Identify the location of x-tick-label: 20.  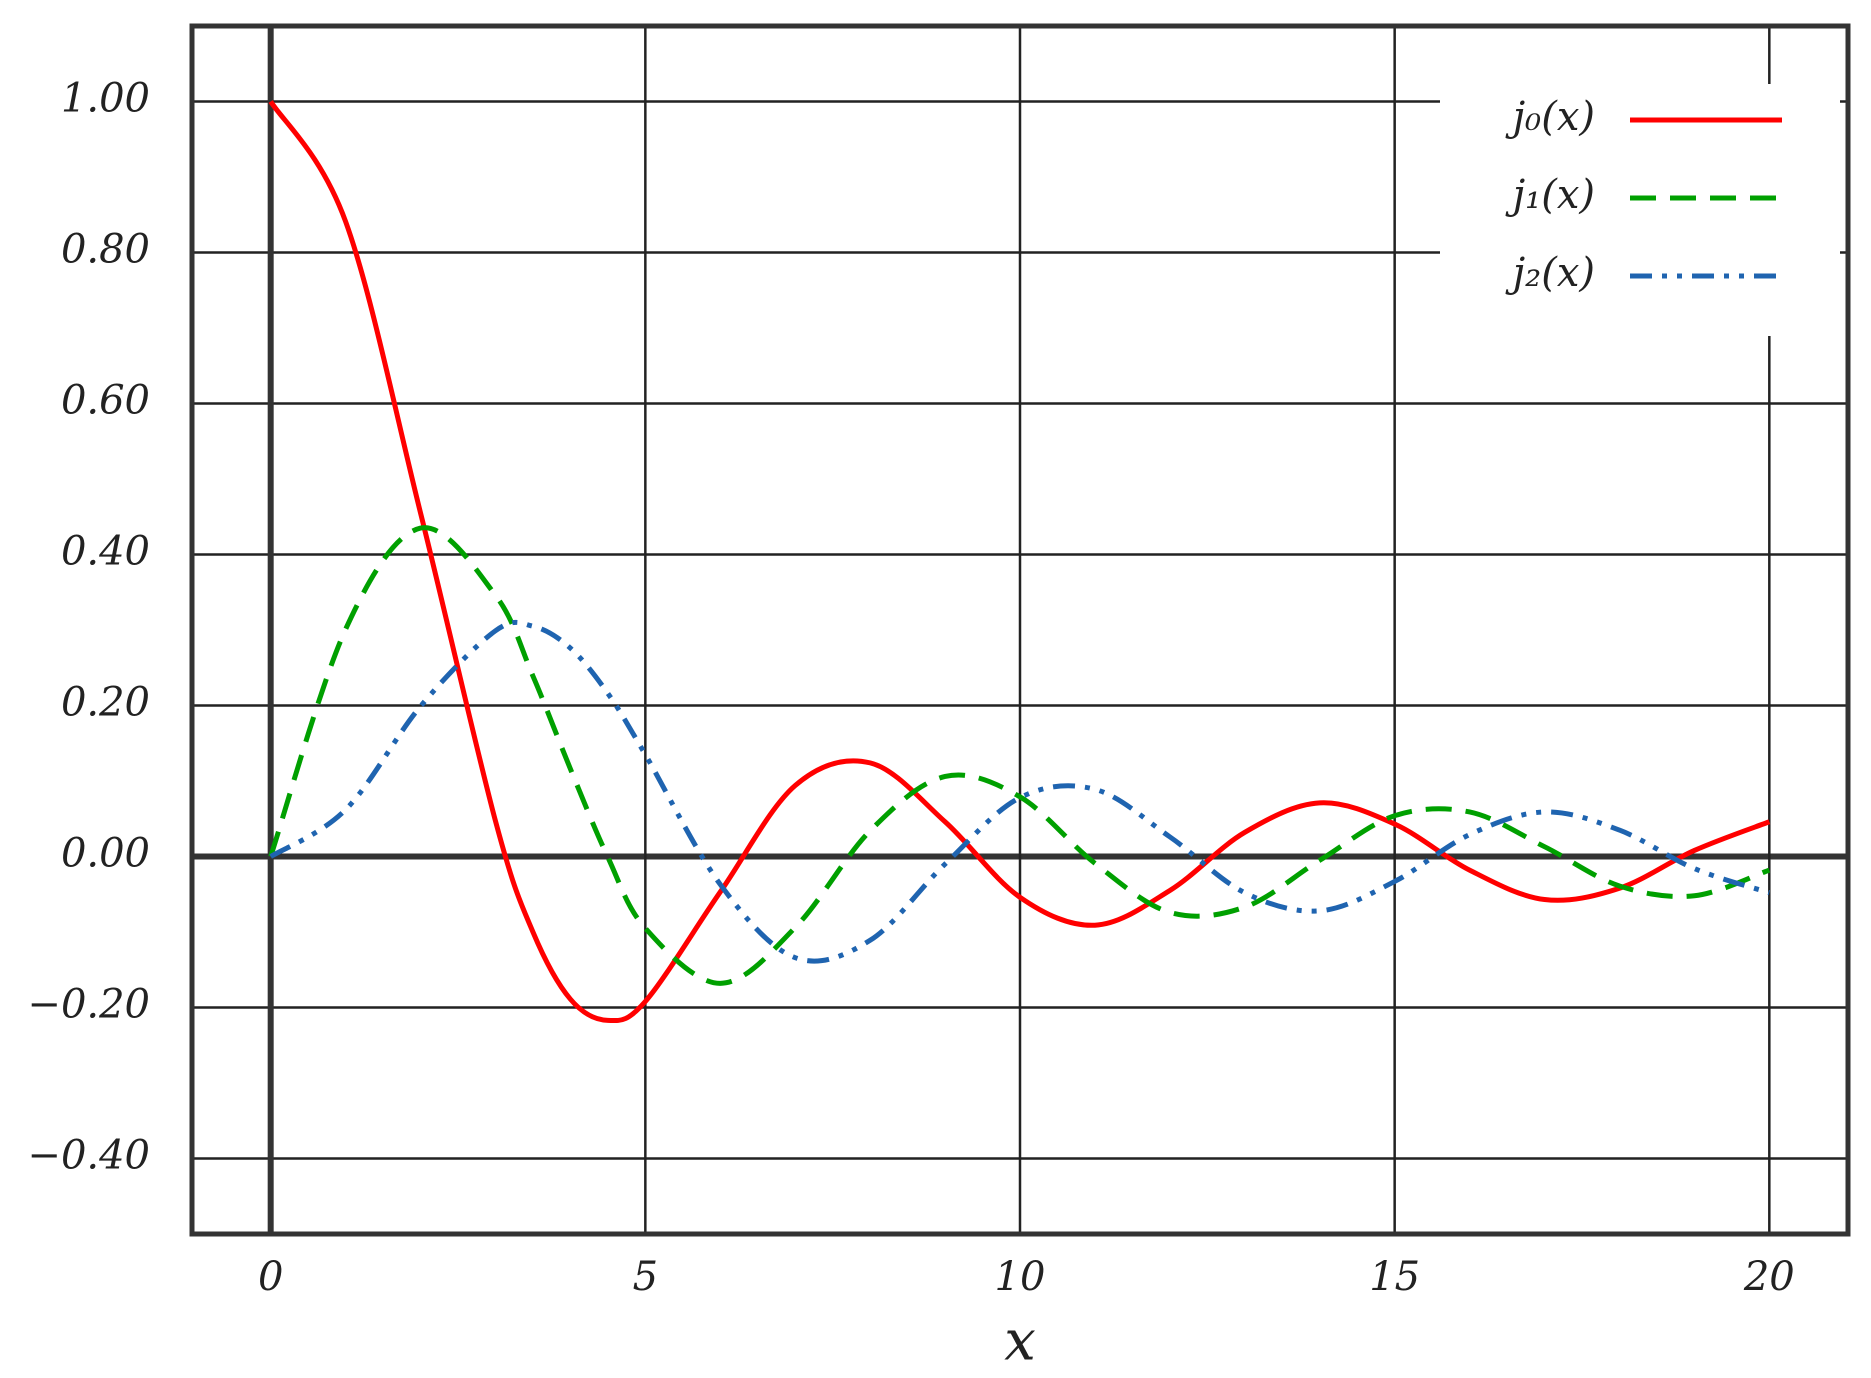
(1769, 1277).